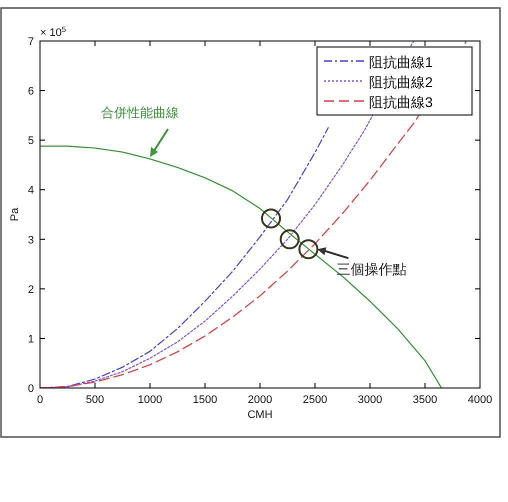 The image size is (508, 502). What do you see at coordinates (31, 339) in the screenshot?
I see `y-tick-label: 1` at bounding box center [31, 339].